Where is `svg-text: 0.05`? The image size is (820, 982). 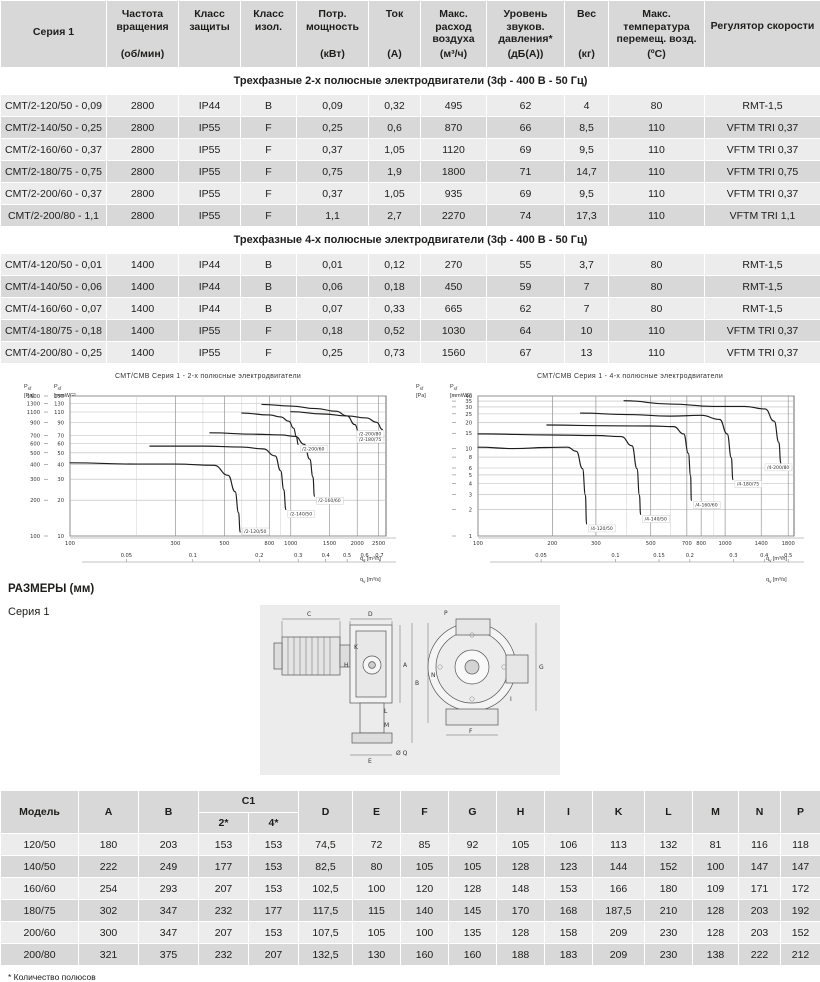 svg-text: 0.05 is located at coordinates (127, 556).